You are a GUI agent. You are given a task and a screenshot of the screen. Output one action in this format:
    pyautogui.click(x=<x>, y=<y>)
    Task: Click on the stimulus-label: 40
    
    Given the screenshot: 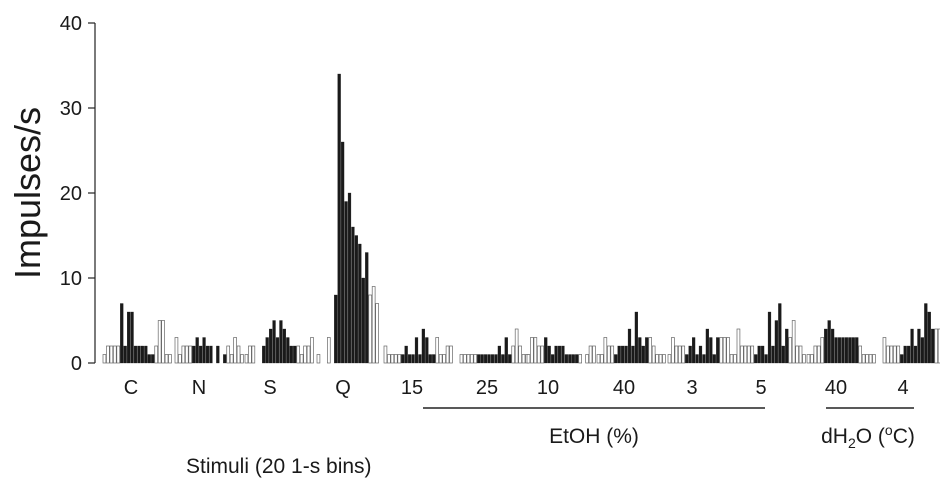 What is the action you would take?
    pyautogui.click(x=624, y=388)
    